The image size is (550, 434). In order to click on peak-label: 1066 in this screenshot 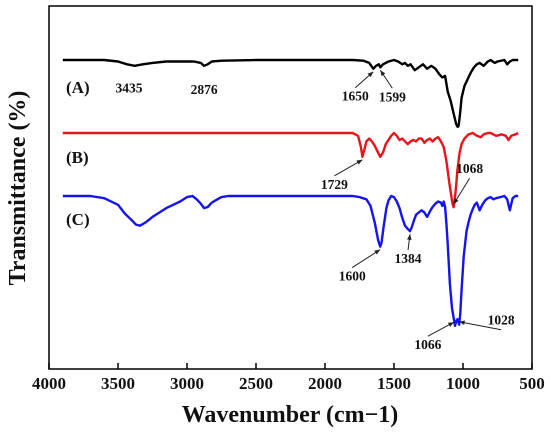, I will do `click(427, 344)`.